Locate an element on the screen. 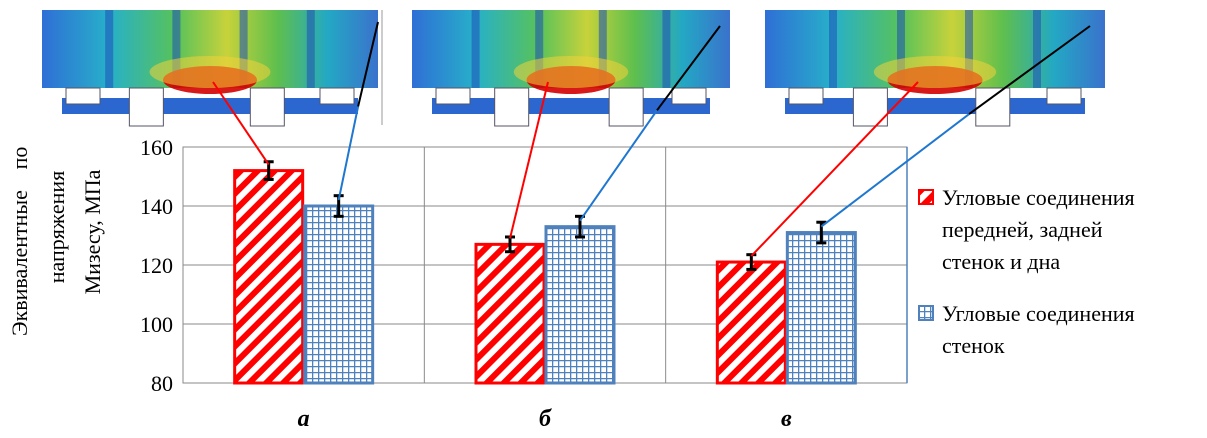  y-tick-label: 120 is located at coordinates (156, 265).